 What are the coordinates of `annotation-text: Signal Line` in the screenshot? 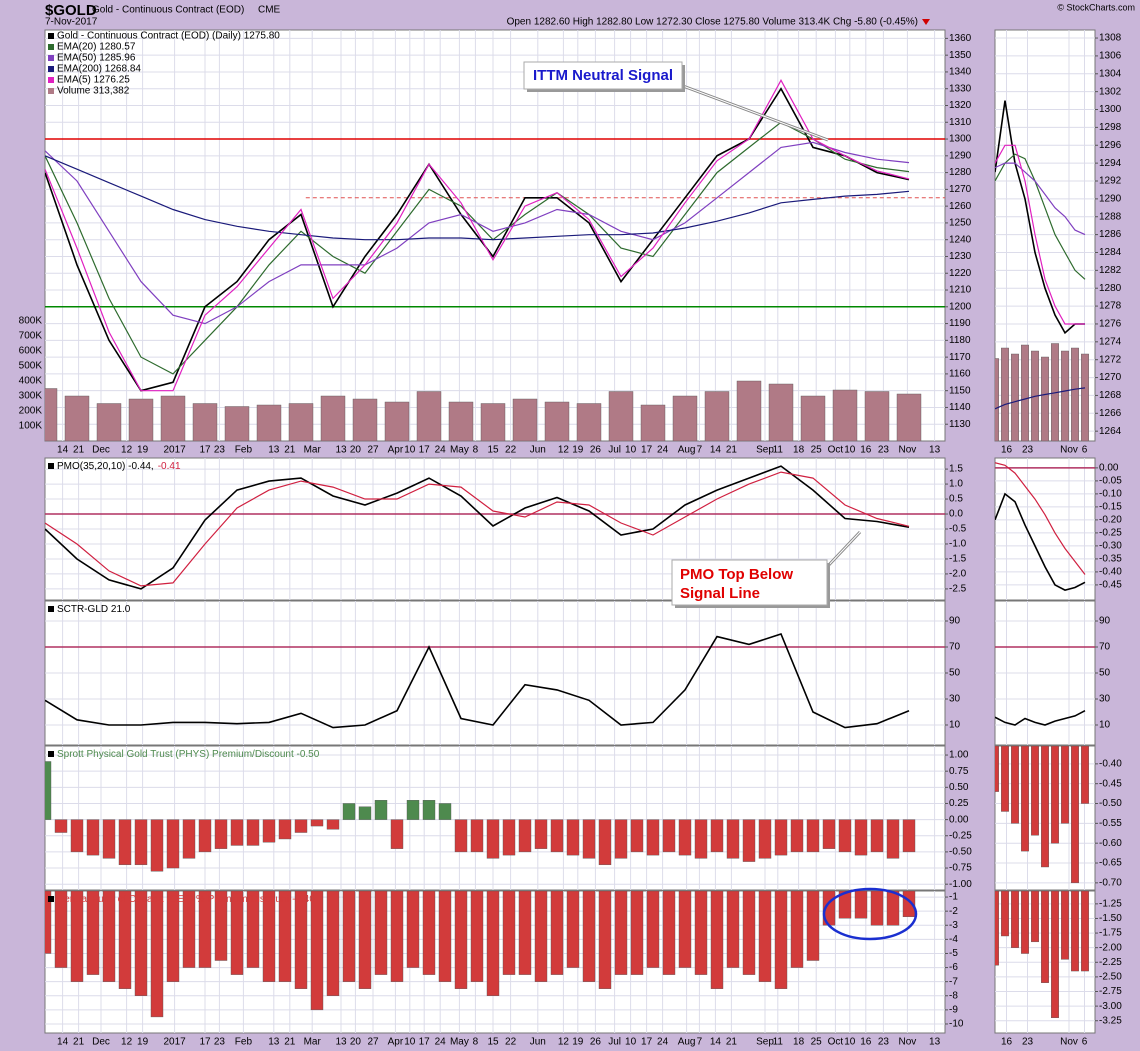 It's located at (720, 593).